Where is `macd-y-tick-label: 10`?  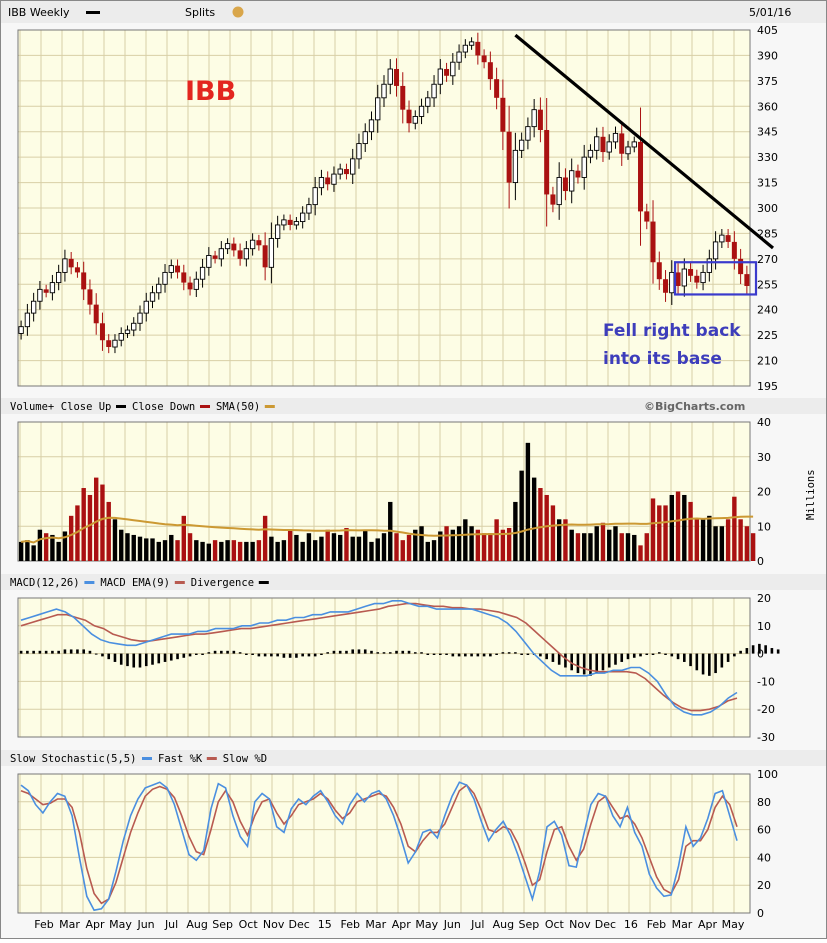 macd-y-tick-label: 10 is located at coordinates (764, 626).